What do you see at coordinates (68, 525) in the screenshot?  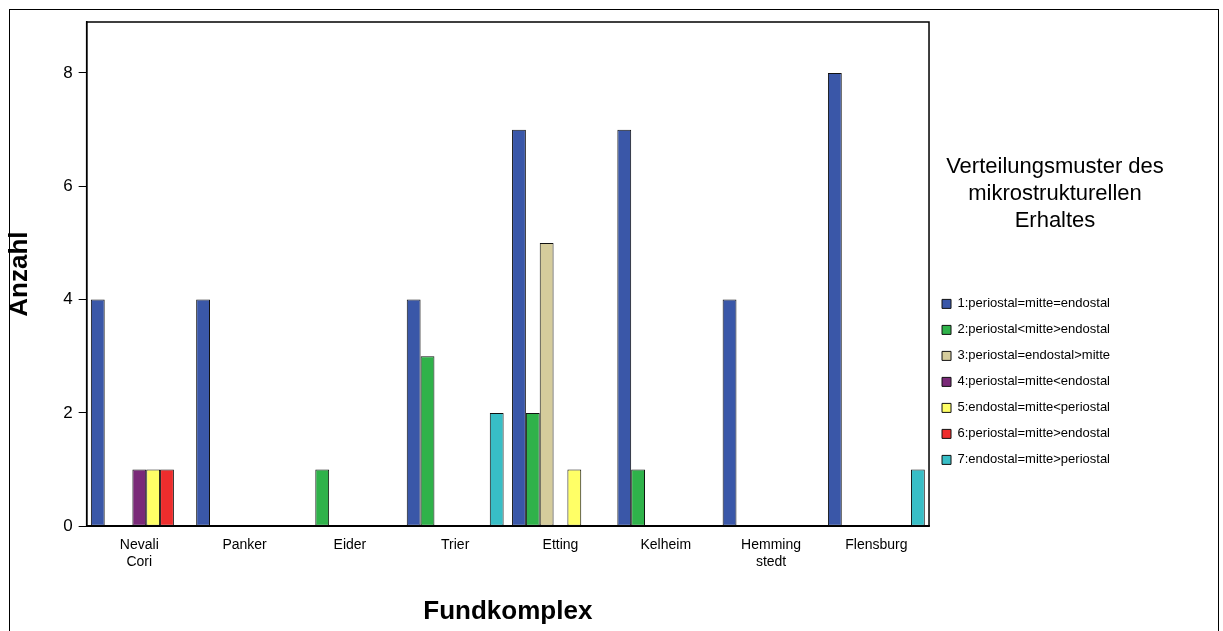 I see `y-tick-label: 0` at bounding box center [68, 525].